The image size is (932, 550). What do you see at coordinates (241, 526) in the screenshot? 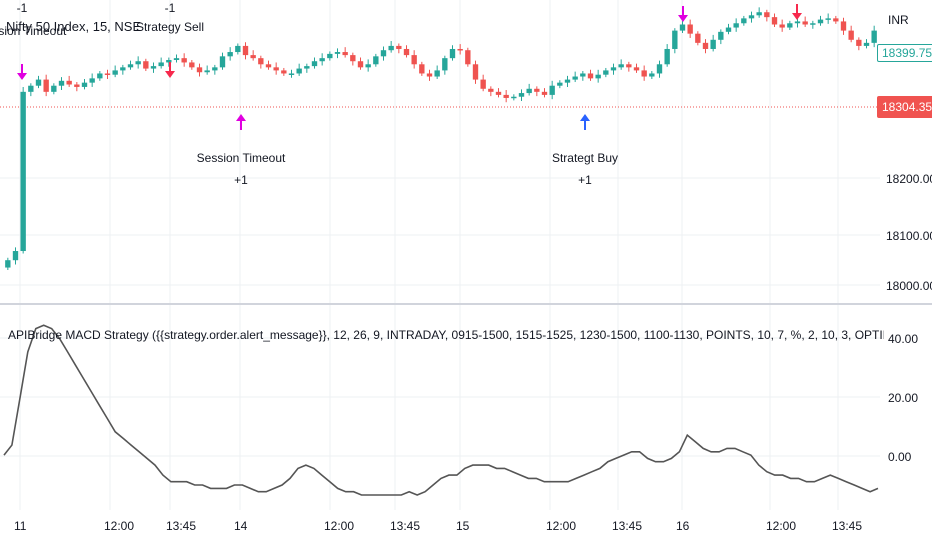
I see `time-label: 14` at bounding box center [241, 526].